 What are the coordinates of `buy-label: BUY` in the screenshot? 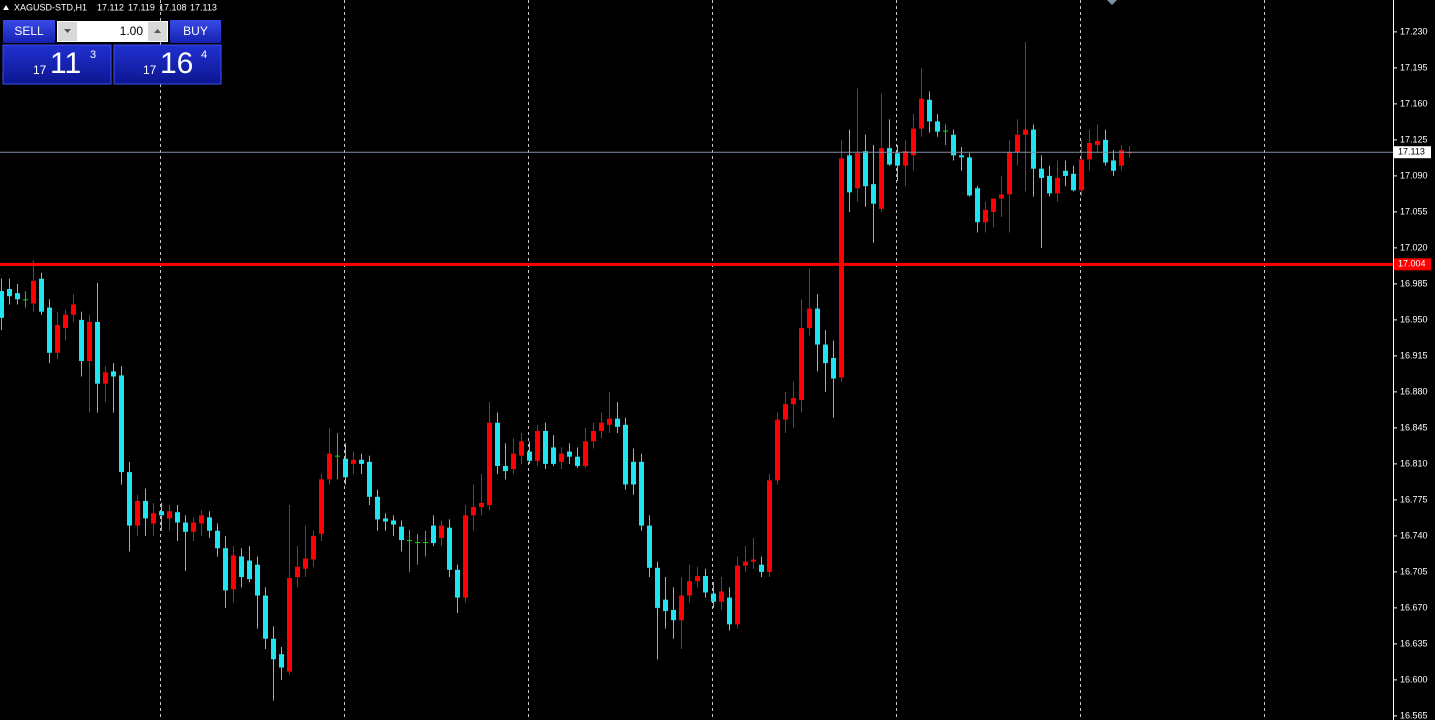 It's located at (195, 31).